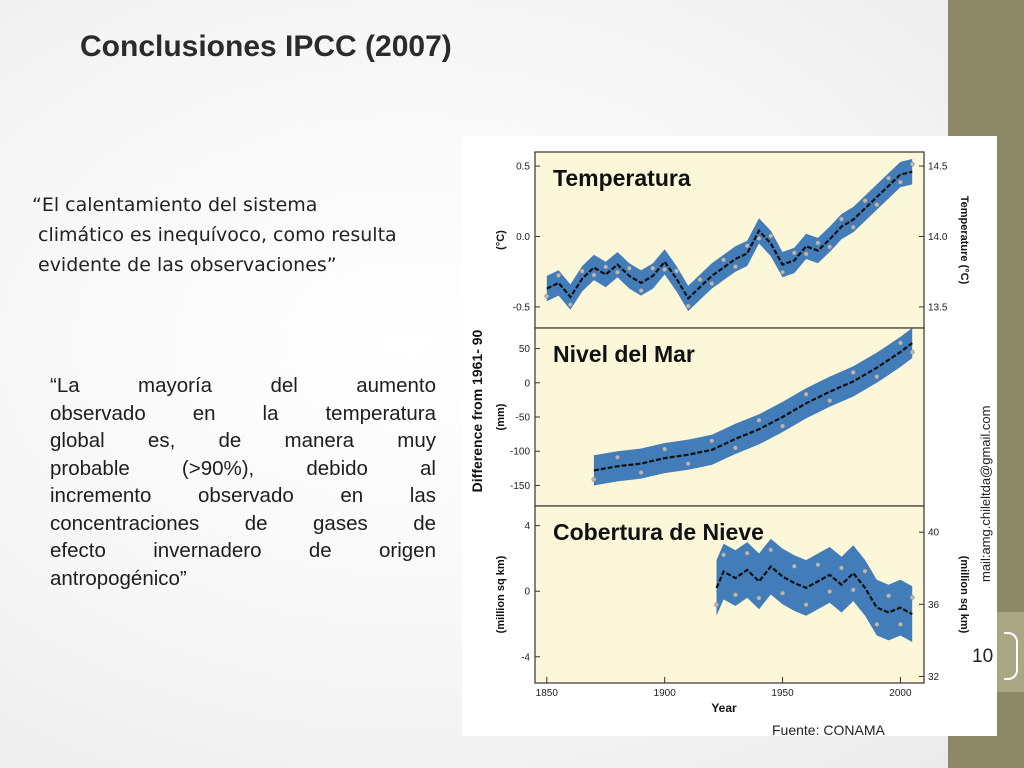 Image resolution: width=1024 pixels, height=768 pixels. What do you see at coordinates (622, 178) in the screenshot?
I see `panel-title: Temperatura` at bounding box center [622, 178].